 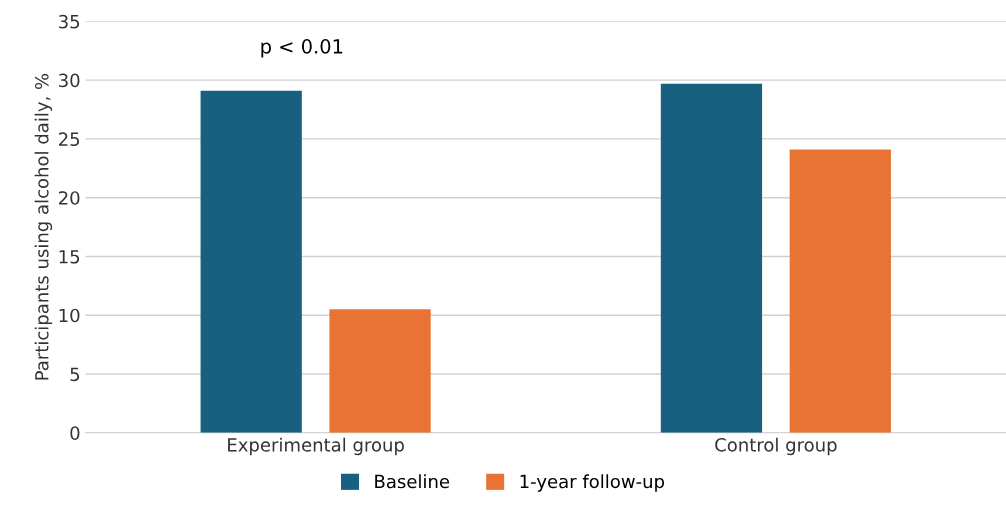 What do you see at coordinates (412, 481) in the screenshot?
I see `legend-label: Baseline` at bounding box center [412, 481].